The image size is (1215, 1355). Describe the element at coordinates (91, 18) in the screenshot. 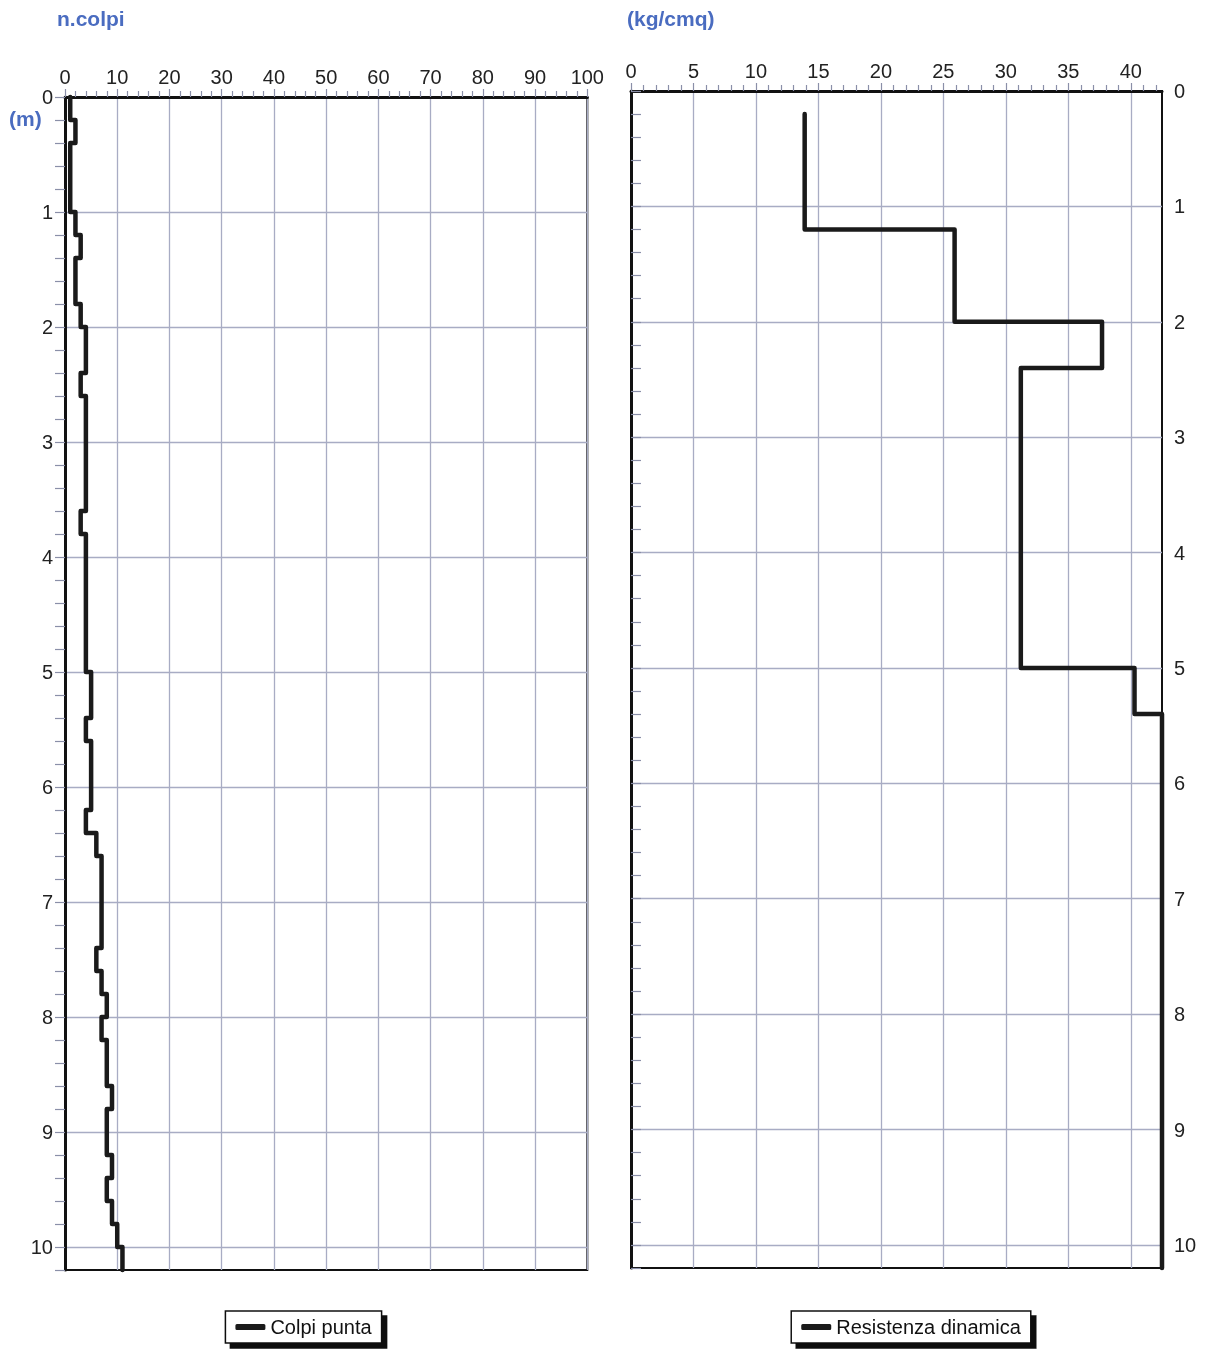

I see `x-axis-title: n.colpi` at that location.